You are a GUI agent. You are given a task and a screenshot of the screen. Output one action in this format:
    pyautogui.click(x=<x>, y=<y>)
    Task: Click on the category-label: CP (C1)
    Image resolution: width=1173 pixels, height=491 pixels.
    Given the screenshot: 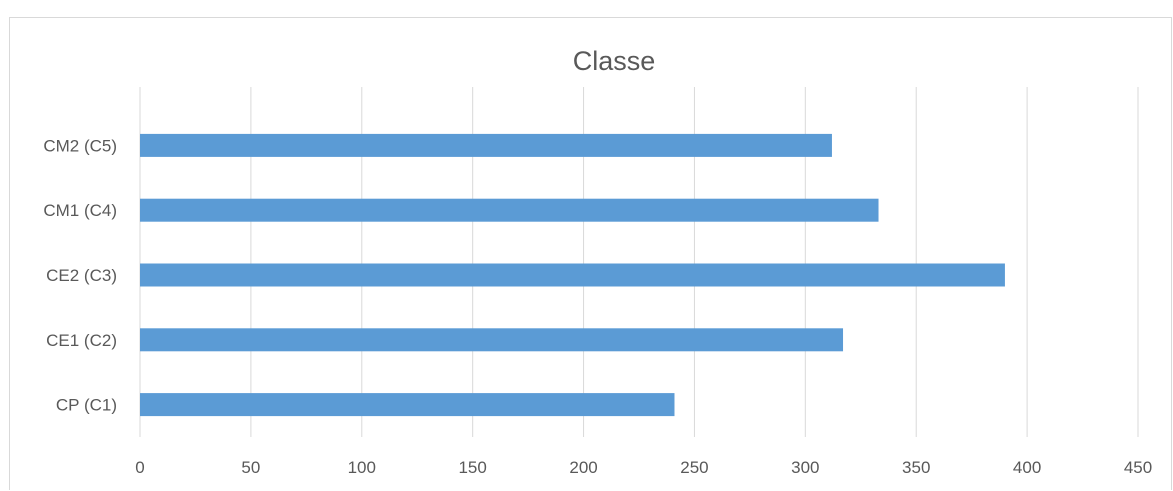 What is the action you would take?
    pyautogui.click(x=86, y=405)
    